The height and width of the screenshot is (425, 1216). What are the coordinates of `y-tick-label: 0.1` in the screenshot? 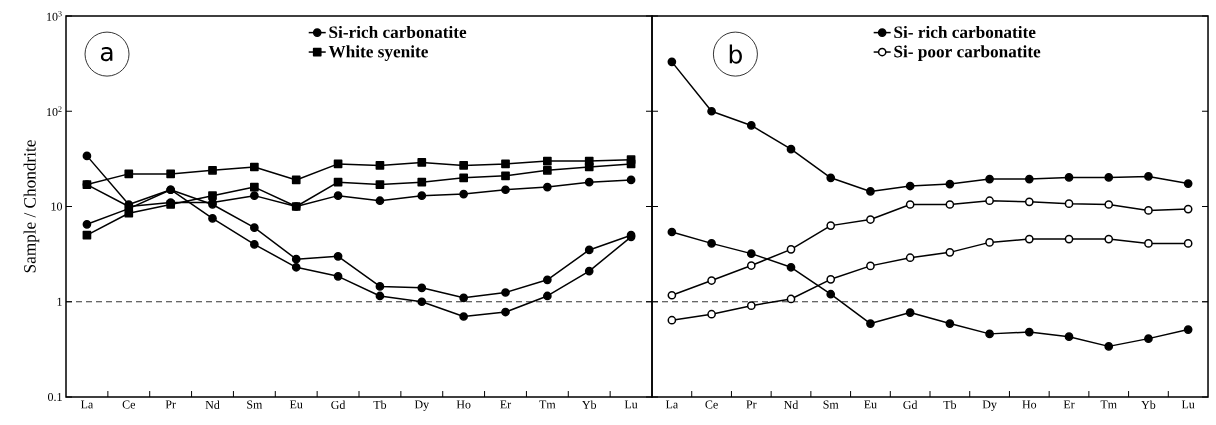 It's located at (54, 397).